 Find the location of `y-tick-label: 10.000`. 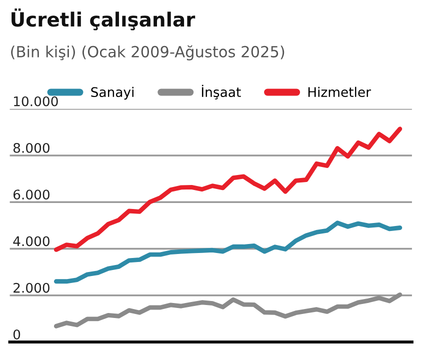

y-tick-label: 10.000 is located at coordinates (36, 101).